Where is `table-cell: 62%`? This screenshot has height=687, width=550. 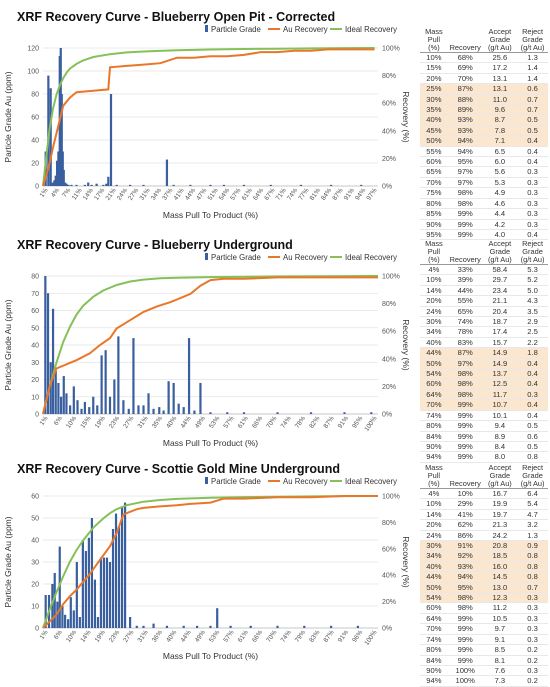 table-cell: 62% is located at coordinates (465, 525).